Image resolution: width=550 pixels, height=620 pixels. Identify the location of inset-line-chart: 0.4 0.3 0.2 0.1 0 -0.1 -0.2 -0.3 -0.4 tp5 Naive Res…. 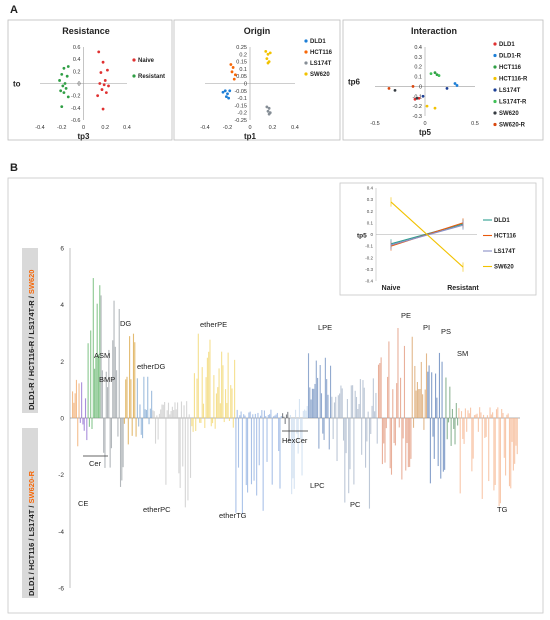
(438, 239).